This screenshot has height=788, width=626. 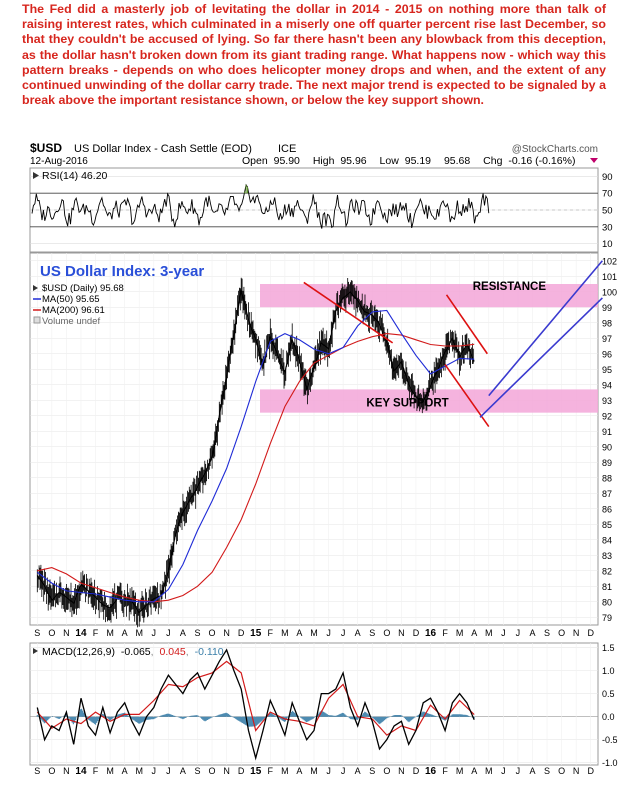 What do you see at coordinates (255, 704) in the screenshot?
I see `macd-line` at bounding box center [255, 704].